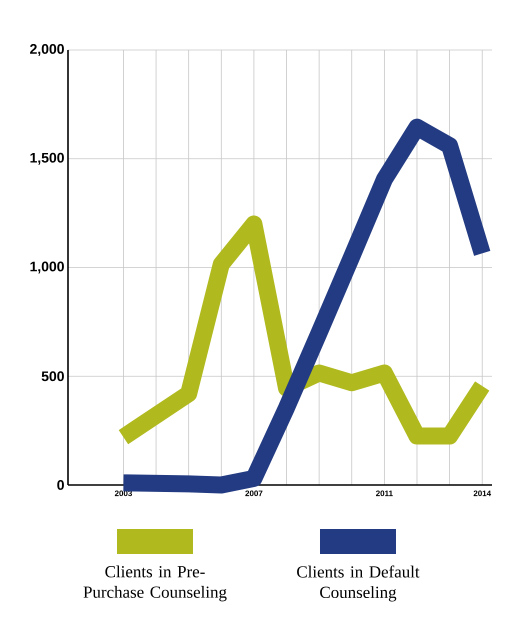  Describe the element at coordinates (60, 485) in the screenshot. I see `y-tick-label: 0` at that location.